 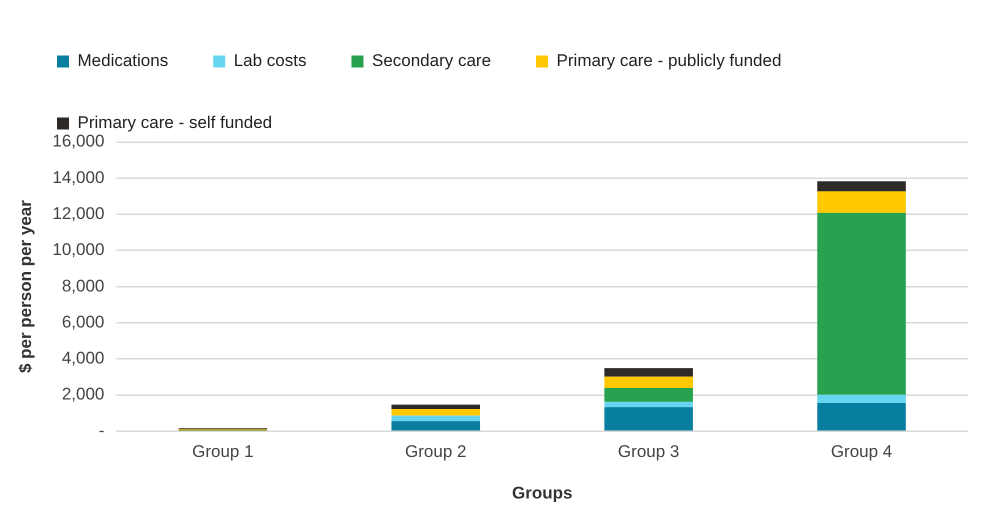 What do you see at coordinates (78, 177) in the screenshot?
I see `y-tick-label: 14,000` at bounding box center [78, 177].